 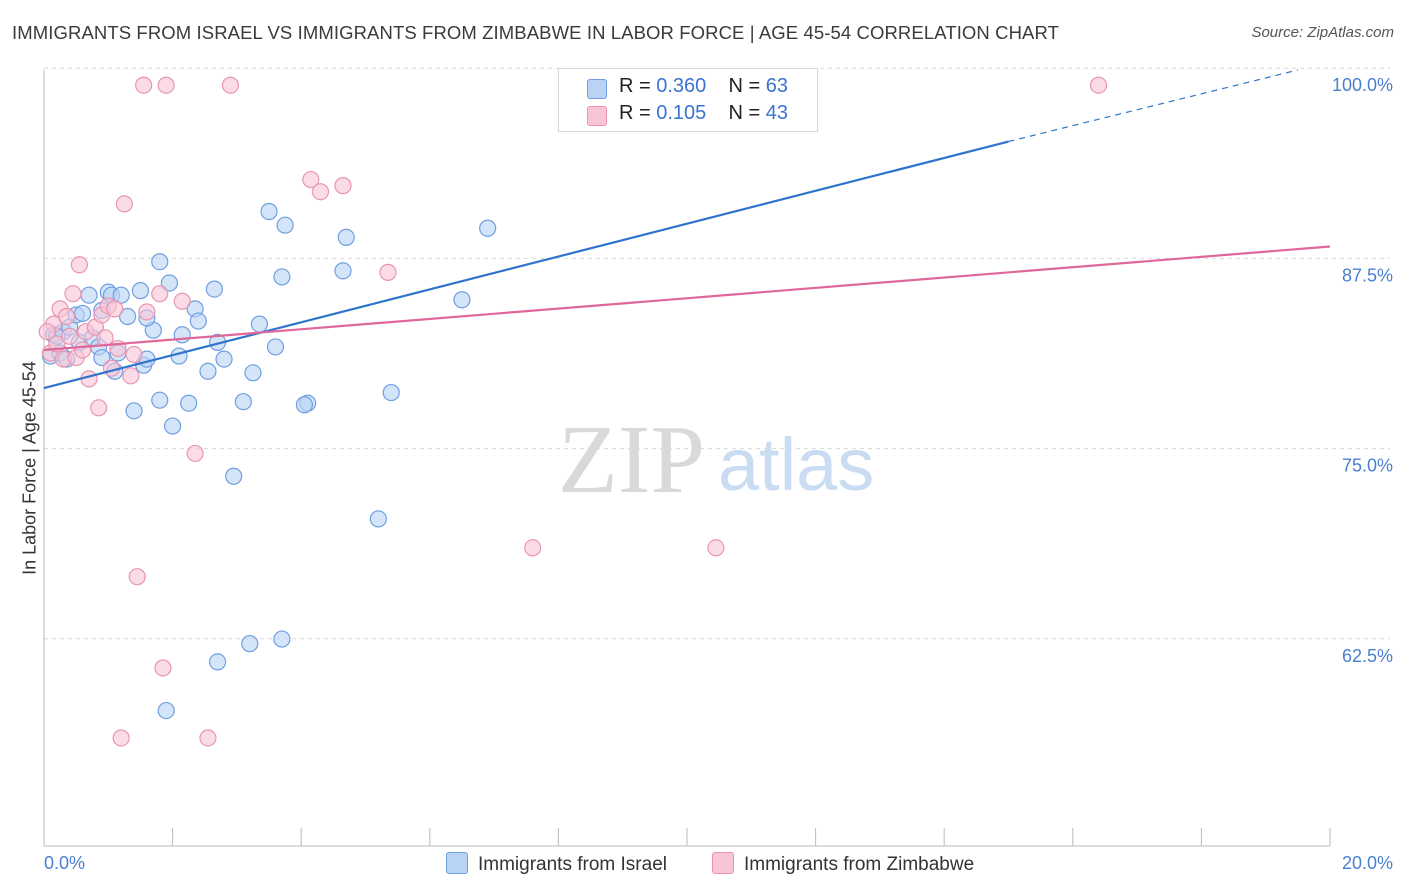 I want to click on israel-r-label: R =, so click(x=635, y=86).